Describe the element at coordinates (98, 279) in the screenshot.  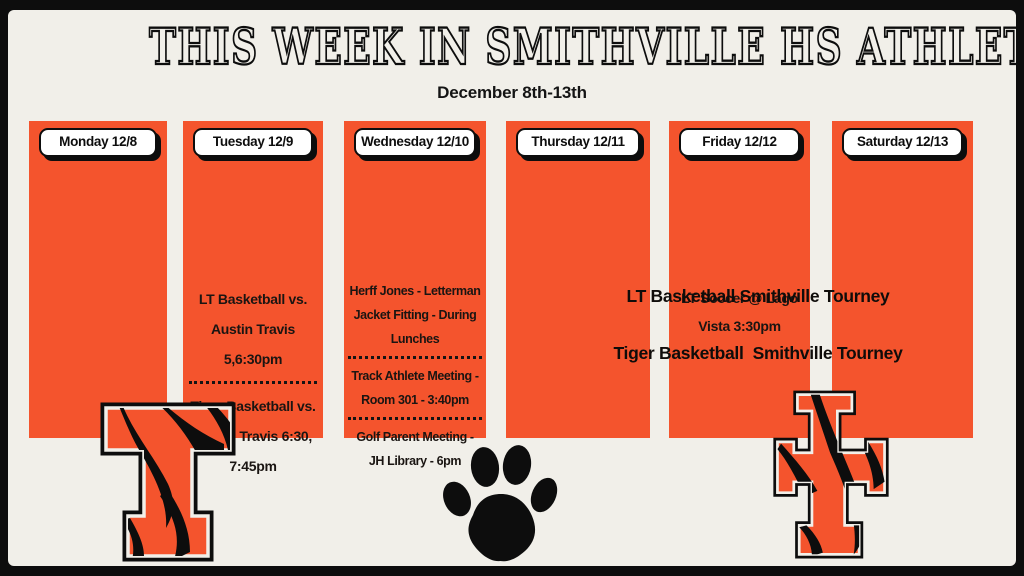
I see `day-column-monday: Monday 12/8` at that location.